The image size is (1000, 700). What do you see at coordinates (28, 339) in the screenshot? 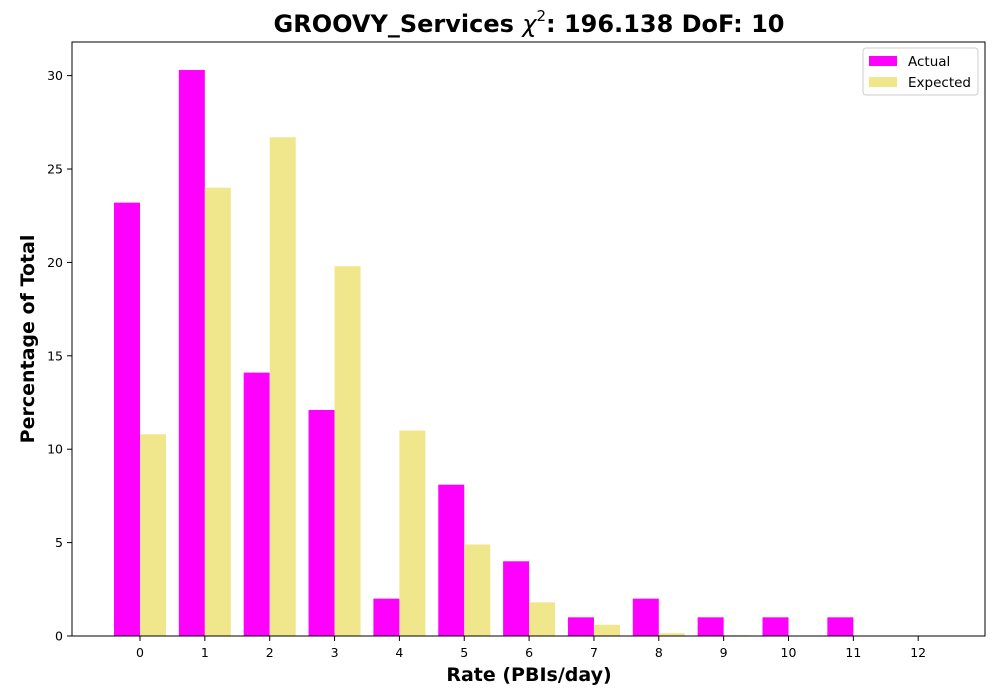
I see `y-axis-title: Percentage of Total` at bounding box center [28, 339].